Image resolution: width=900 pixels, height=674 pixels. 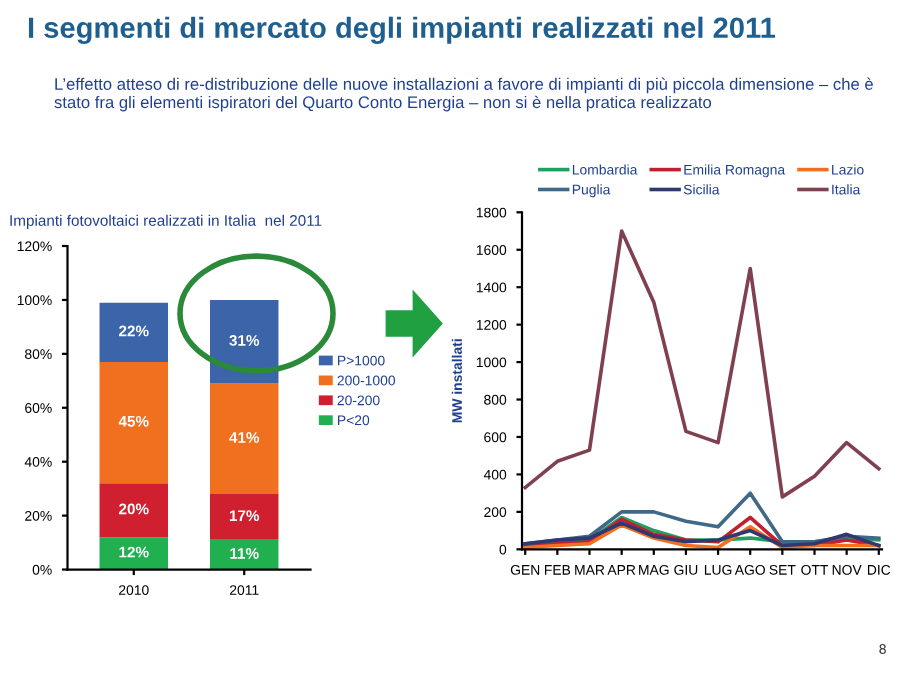 What do you see at coordinates (463, 94) in the screenshot?
I see `text: L’effetto atteso di re-distribuzione delle nuove installazioni a favore di impianti di più piccola dimensione – che è stato fra gli elementi ispiratori del Quarto Conto Energia – non si è nella pratica realizzato` at bounding box center [463, 94].